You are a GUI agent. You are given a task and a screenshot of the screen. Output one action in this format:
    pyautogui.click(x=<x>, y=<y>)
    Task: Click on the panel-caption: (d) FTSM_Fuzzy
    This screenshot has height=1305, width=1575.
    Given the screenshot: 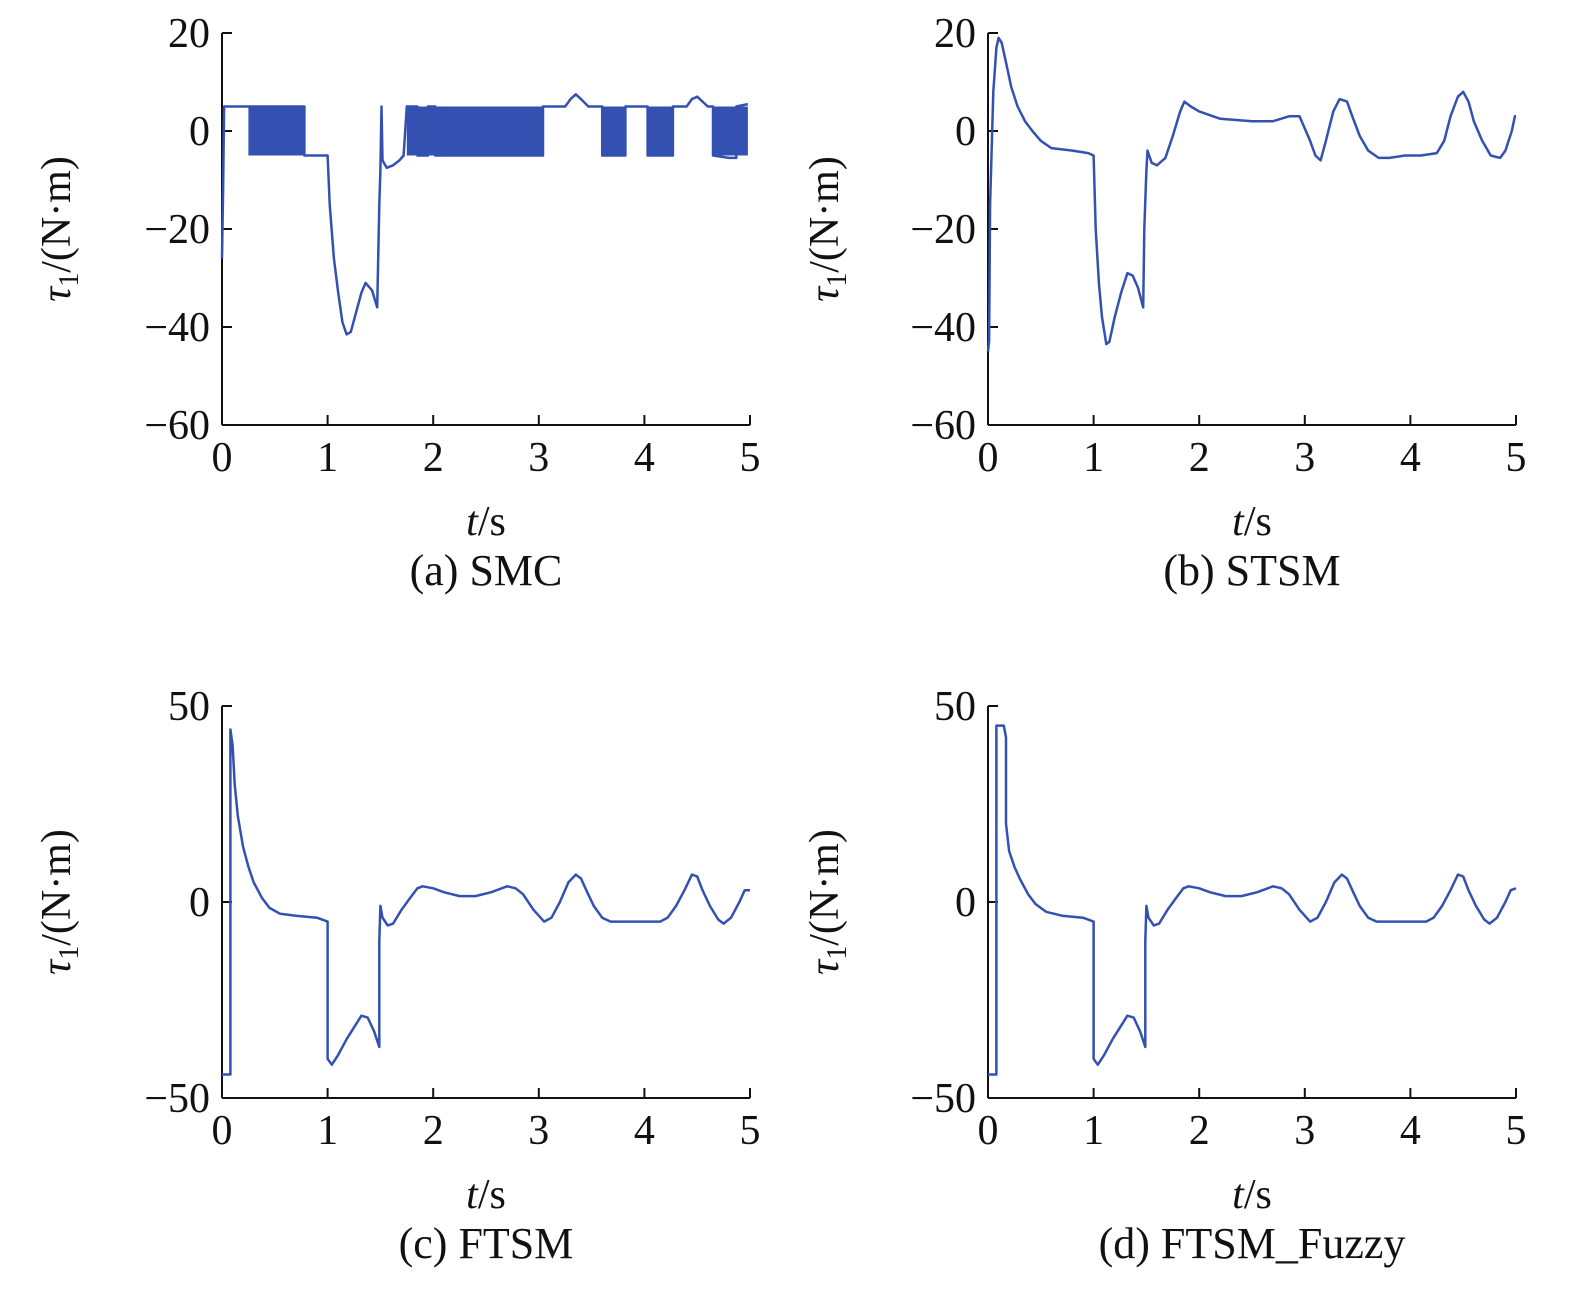 What is the action you would take?
    pyautogui.click(x=1252, y=1243)
    